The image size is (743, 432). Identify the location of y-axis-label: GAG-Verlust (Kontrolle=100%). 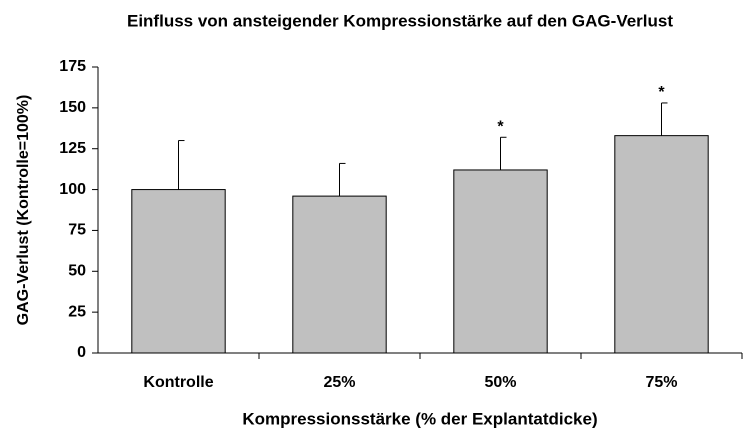
(23, 210).